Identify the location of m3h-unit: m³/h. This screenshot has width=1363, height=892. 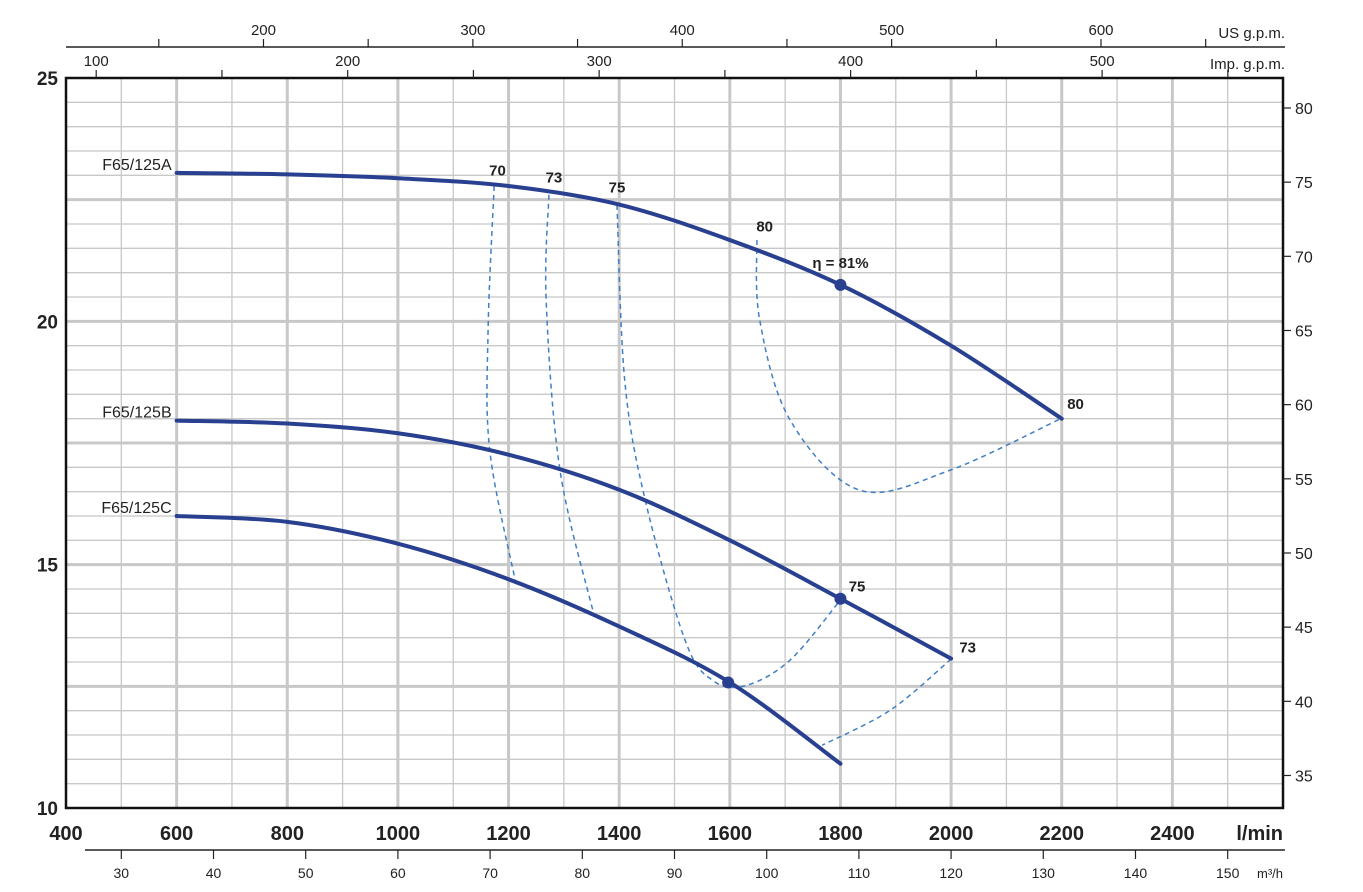
(1270, 873).